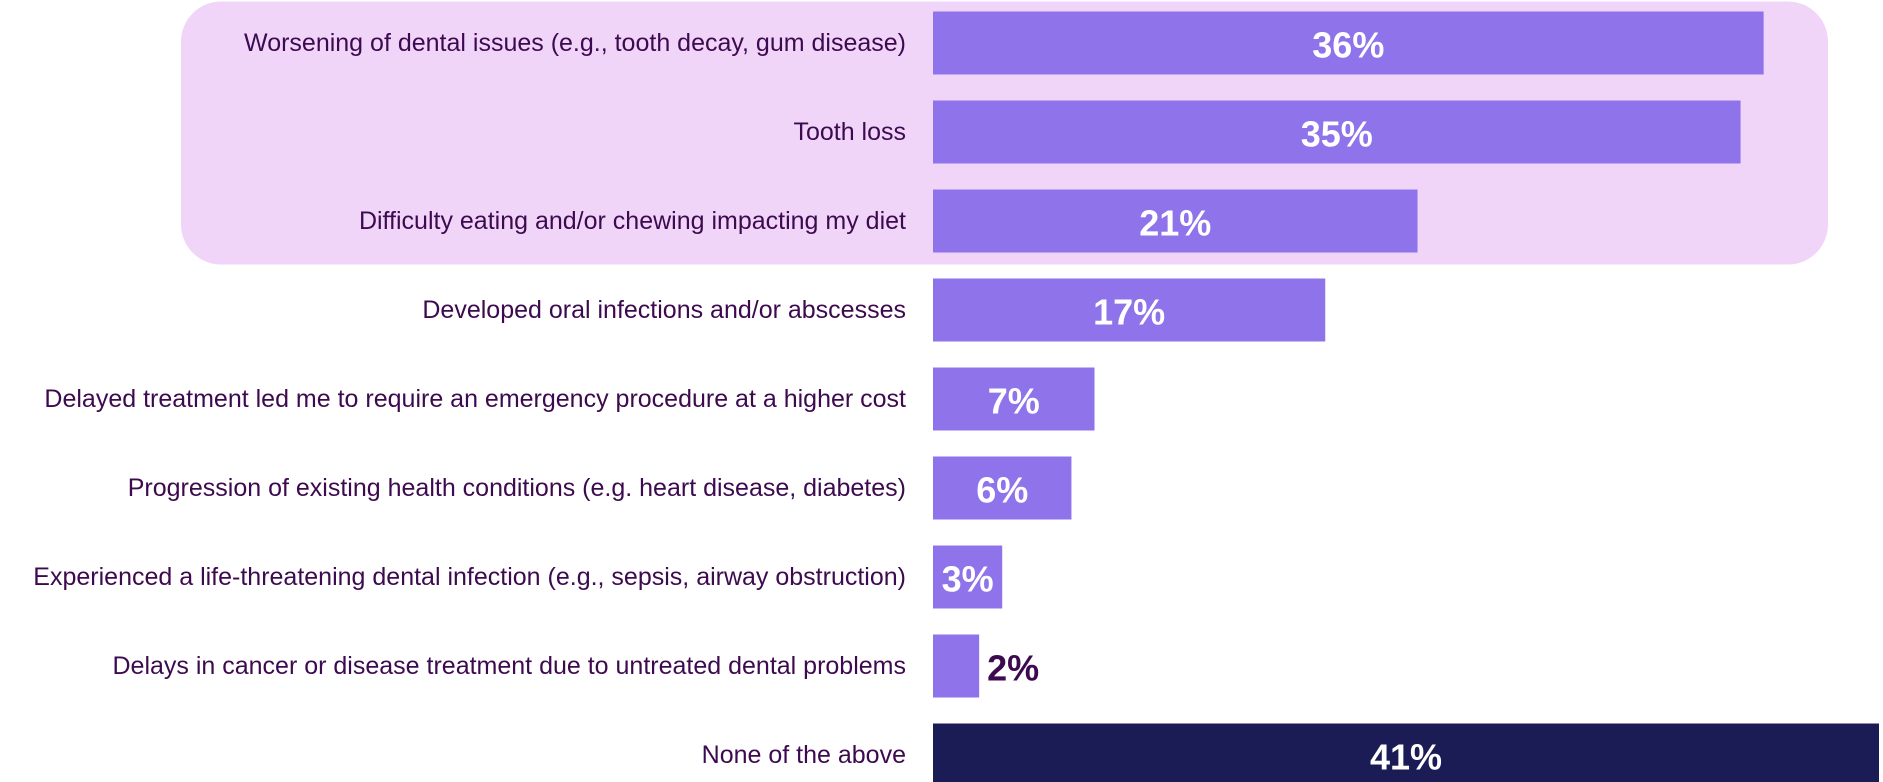 Image resolution: width=1883 pixels, height=782 pixels. Describe the element at coordinates (1014, 401) in the screenshot. I see `value-label-5: 7%` at that location.